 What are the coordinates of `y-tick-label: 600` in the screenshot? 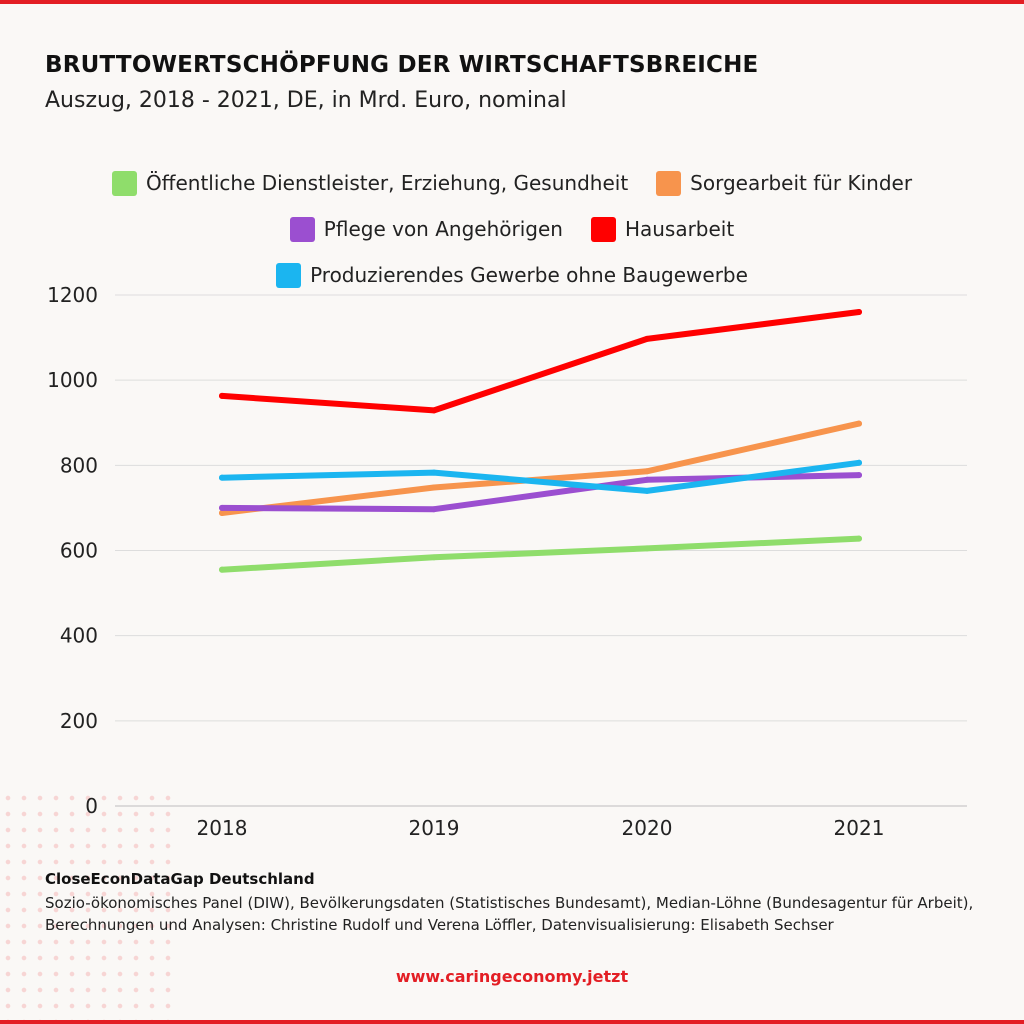 It's located at (79, 551).